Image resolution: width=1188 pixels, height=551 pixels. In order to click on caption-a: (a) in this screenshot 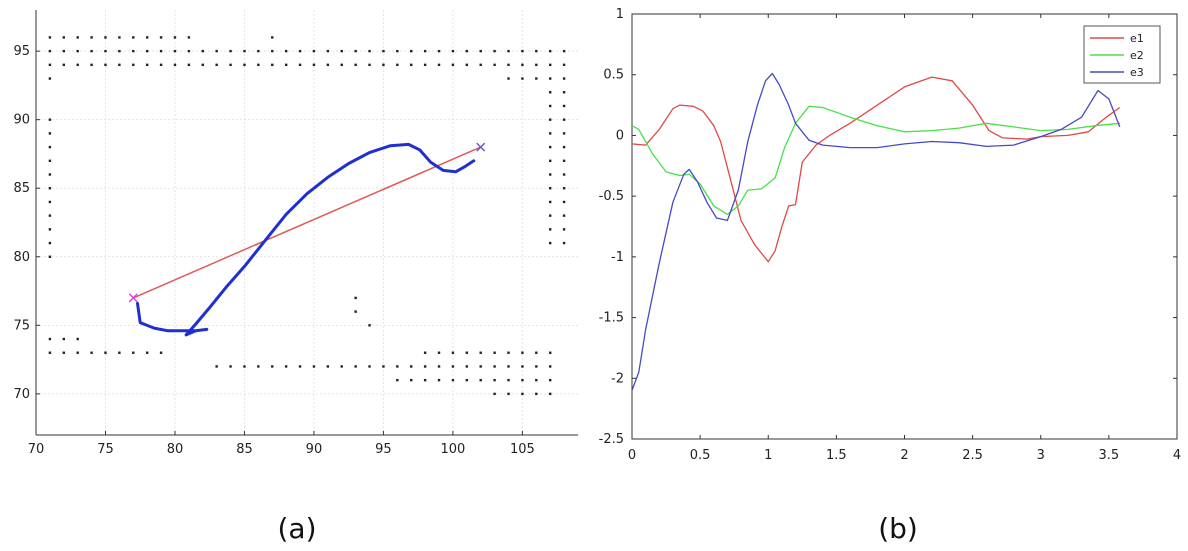, I will do `click(296, 528)`.